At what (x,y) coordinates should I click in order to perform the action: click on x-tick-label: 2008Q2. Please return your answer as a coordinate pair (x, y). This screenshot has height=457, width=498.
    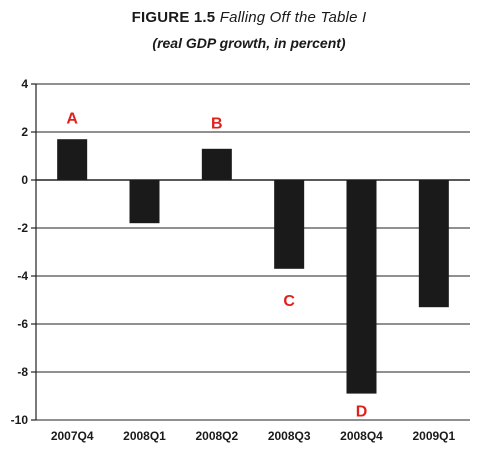
    Looking at the image, I should click on (216, 436).